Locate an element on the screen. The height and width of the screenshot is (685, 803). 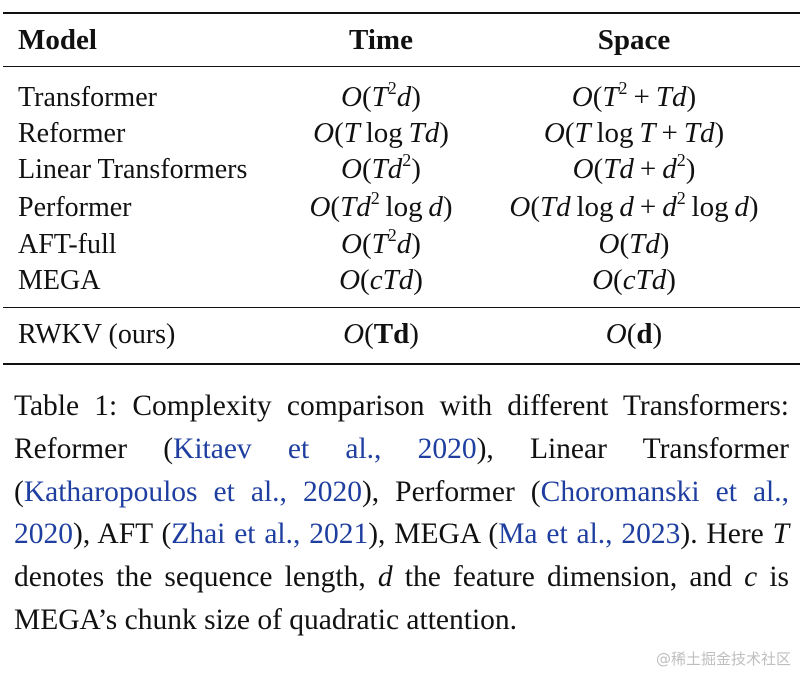
space-transformer: O(T2 + Td) is located at coordinates (634, 95).